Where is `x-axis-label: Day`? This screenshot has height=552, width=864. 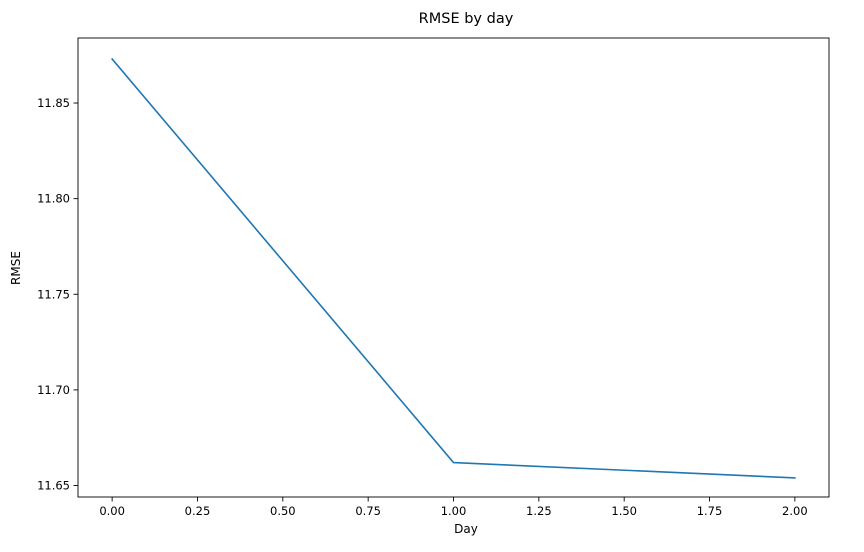
x-axis-label: Day is located at coordinates (466, 529).